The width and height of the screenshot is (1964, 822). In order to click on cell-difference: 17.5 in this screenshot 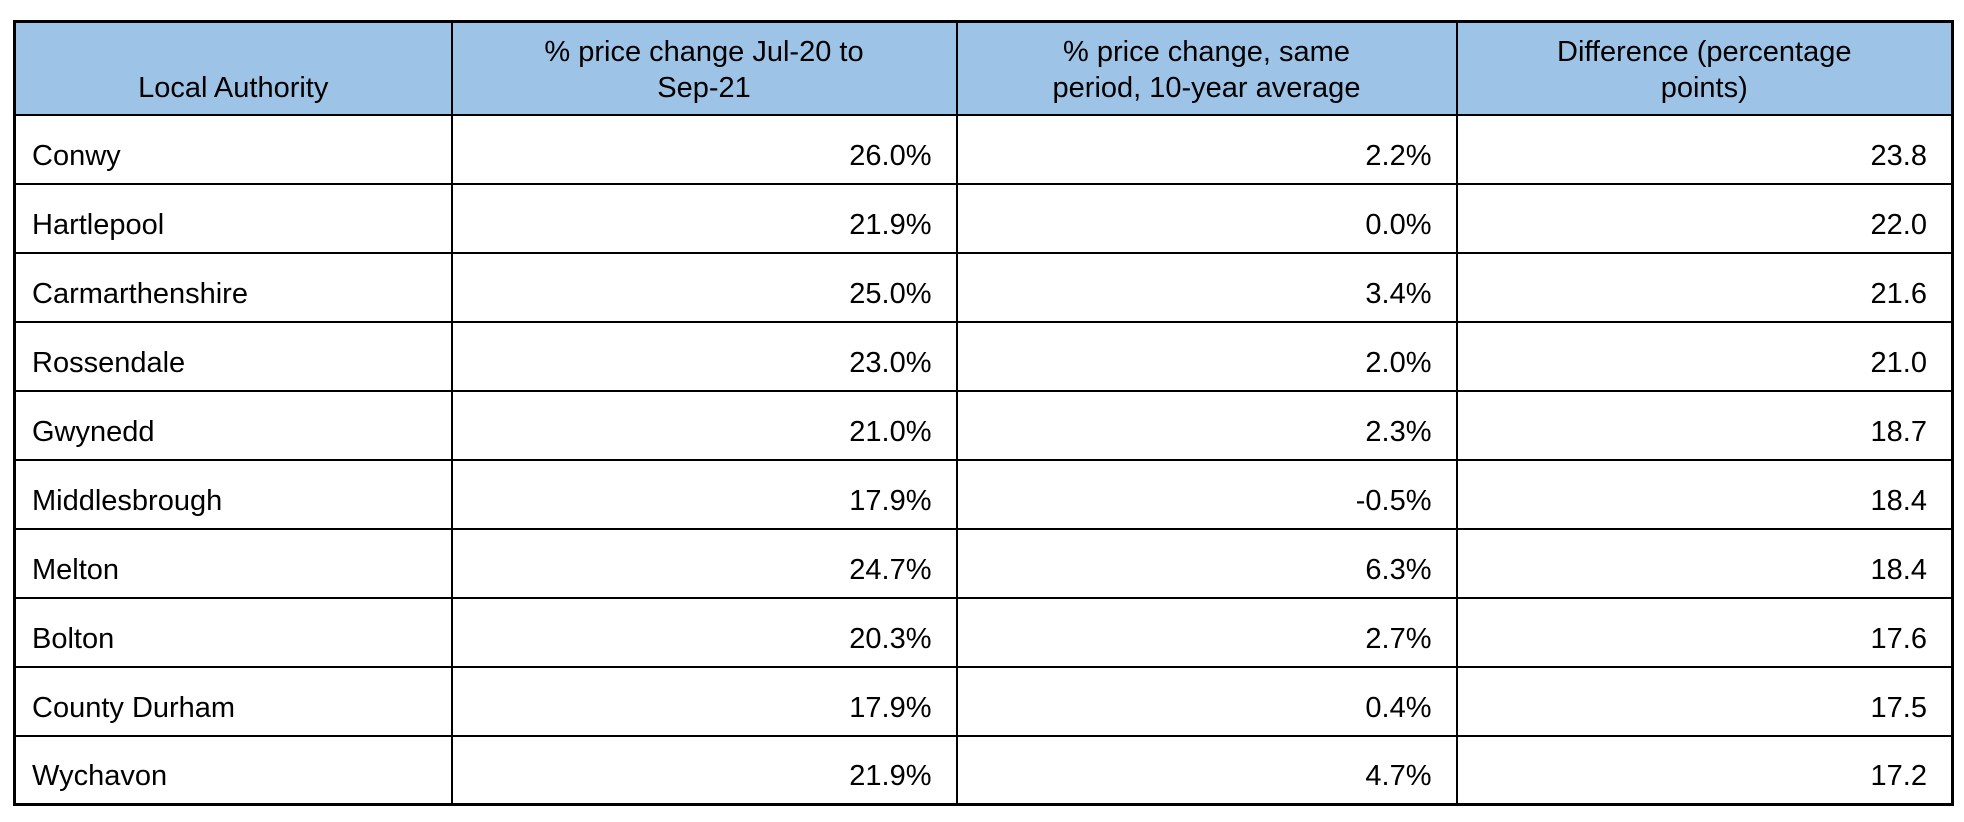, I will do `click(1704, 701)`.